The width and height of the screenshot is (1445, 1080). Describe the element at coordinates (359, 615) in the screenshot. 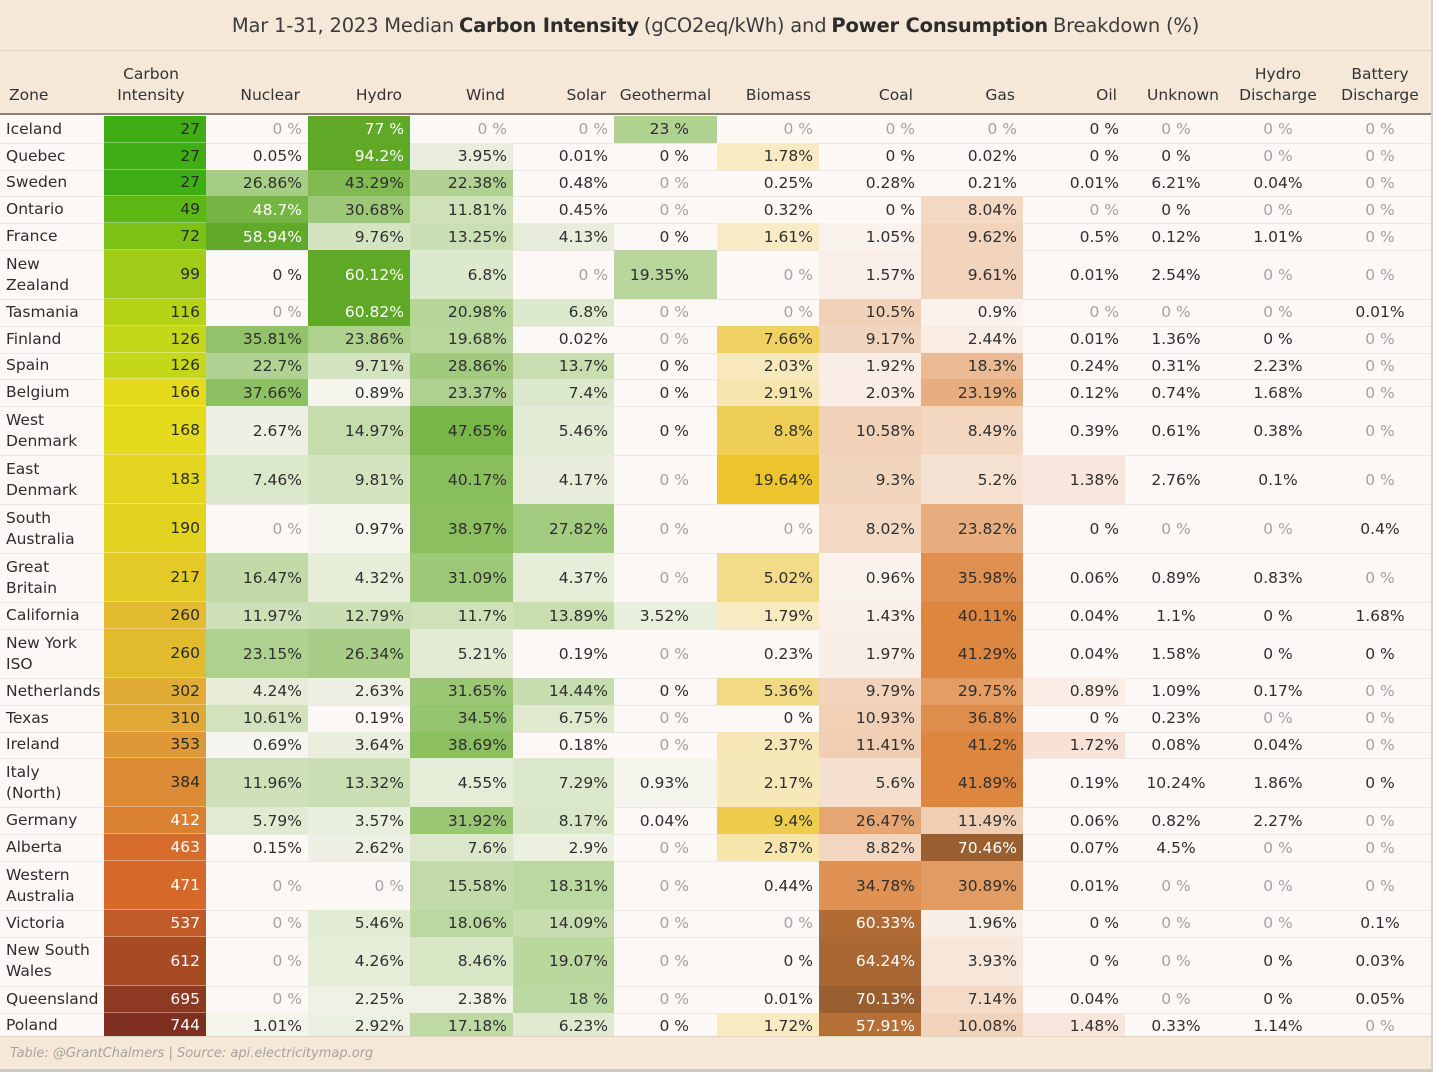

I see `share-cell: 12.79%` at that location.